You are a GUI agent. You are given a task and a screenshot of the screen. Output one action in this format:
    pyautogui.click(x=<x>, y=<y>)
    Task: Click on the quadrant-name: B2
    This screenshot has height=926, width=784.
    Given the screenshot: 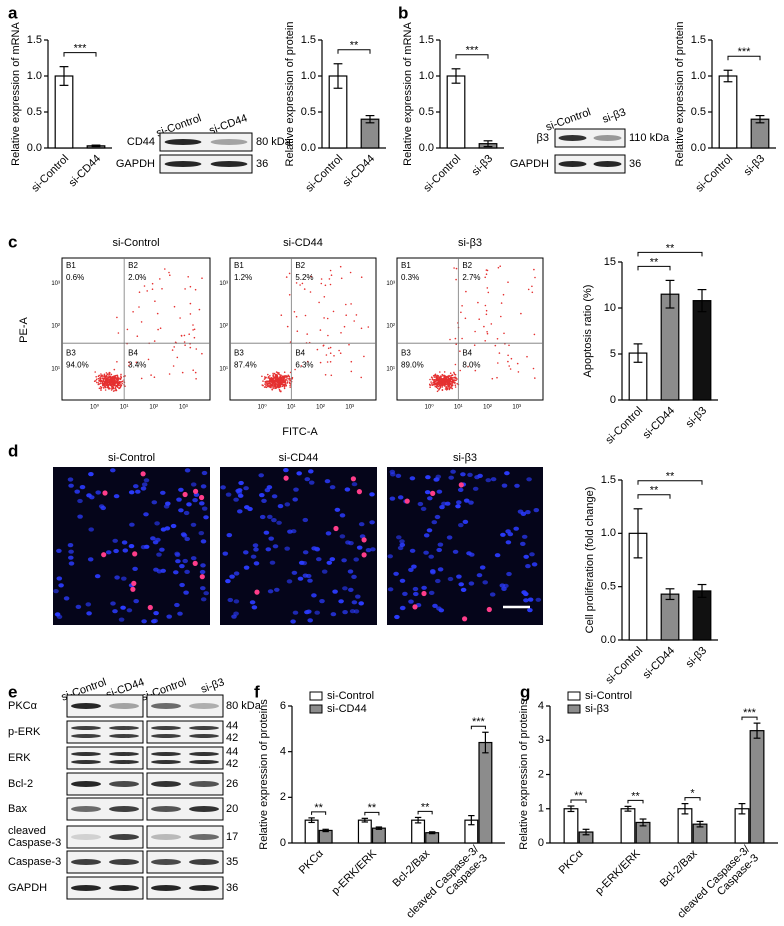 What is the action you would take?
    pyautogui.click(x=133, y=265)
    